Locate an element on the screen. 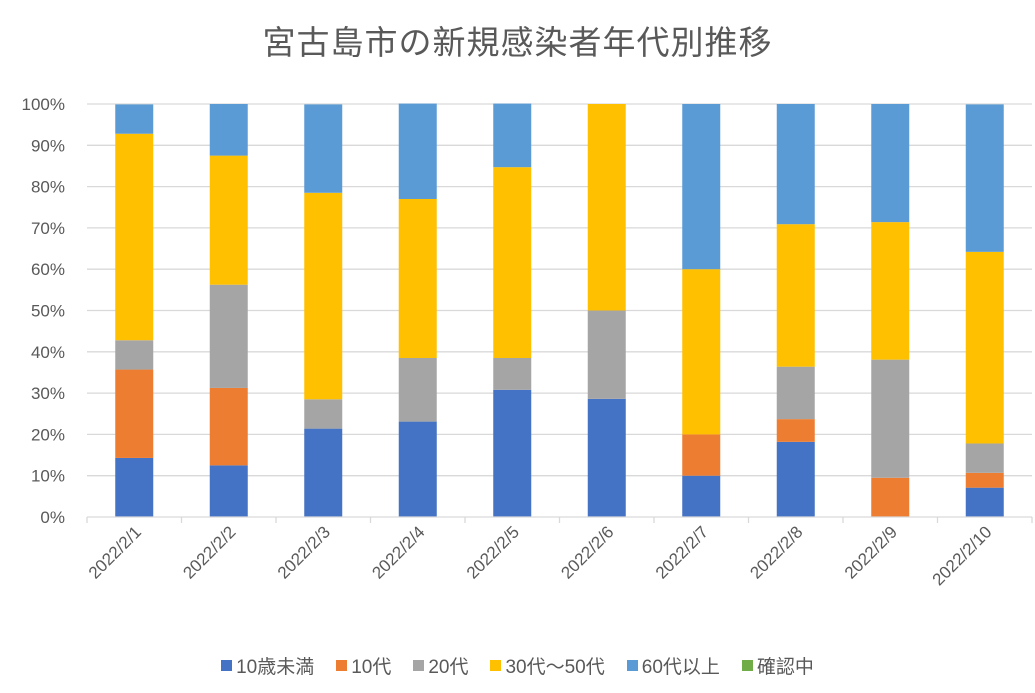  legend: 10歳未満 10代 20代 30代〜50代 60代以上 確認中 is located at coordinates (517, 665).